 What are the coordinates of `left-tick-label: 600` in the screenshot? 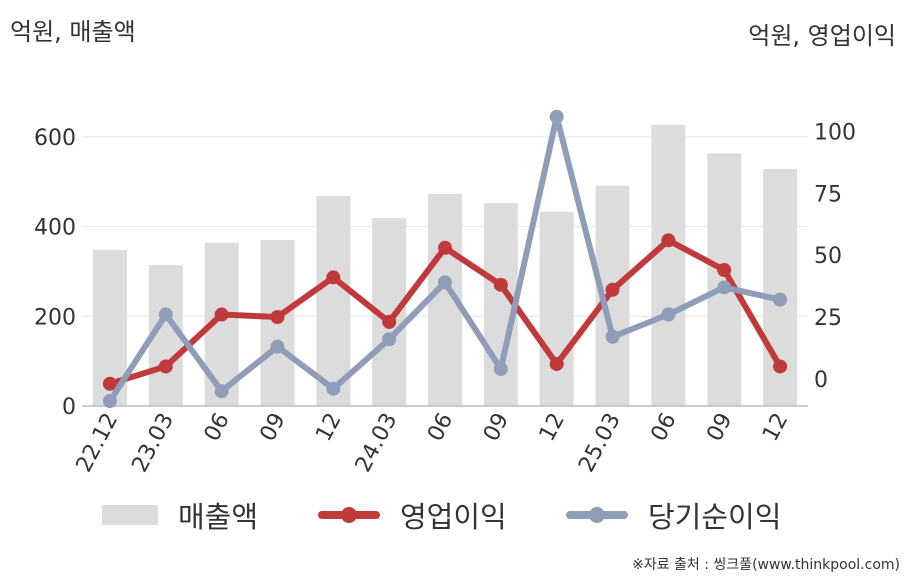 It's located at (55, 138).